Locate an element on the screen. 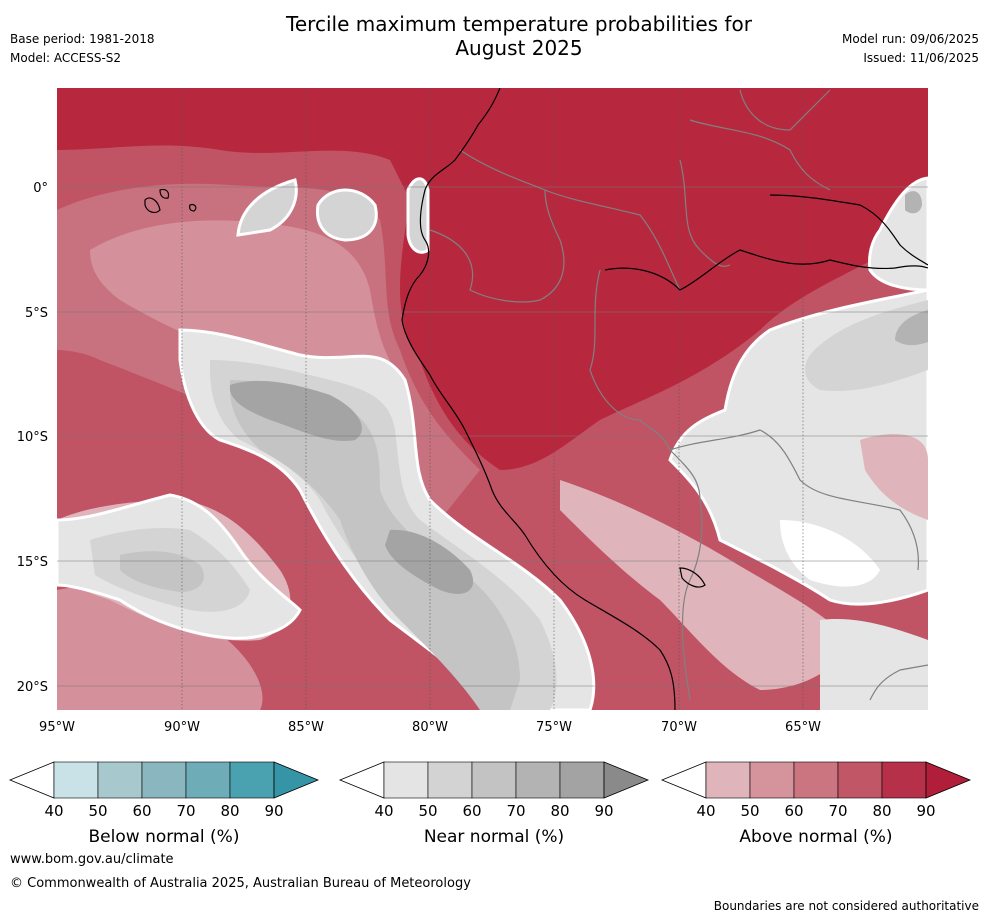 The height and width of the screenshot is (919, 988). lat-label-10s: 10°S is located at coordinates (32, 437).